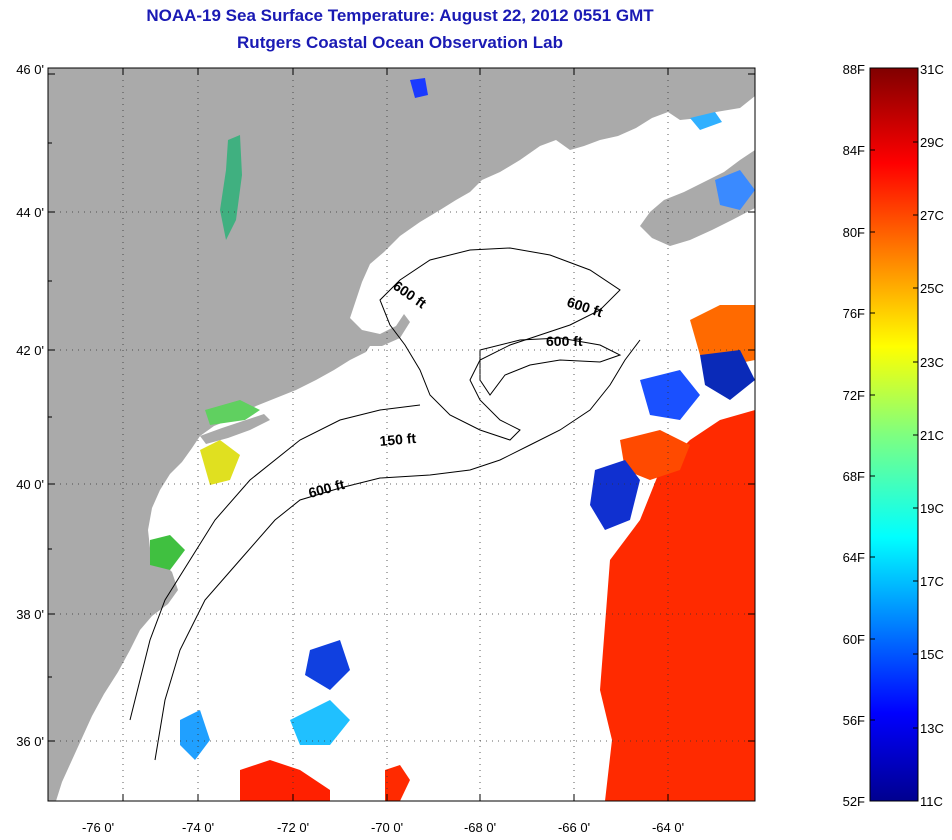 The height and width of the screenshot is (840, 952). I want to click on contour-georges, so click(550, 366).